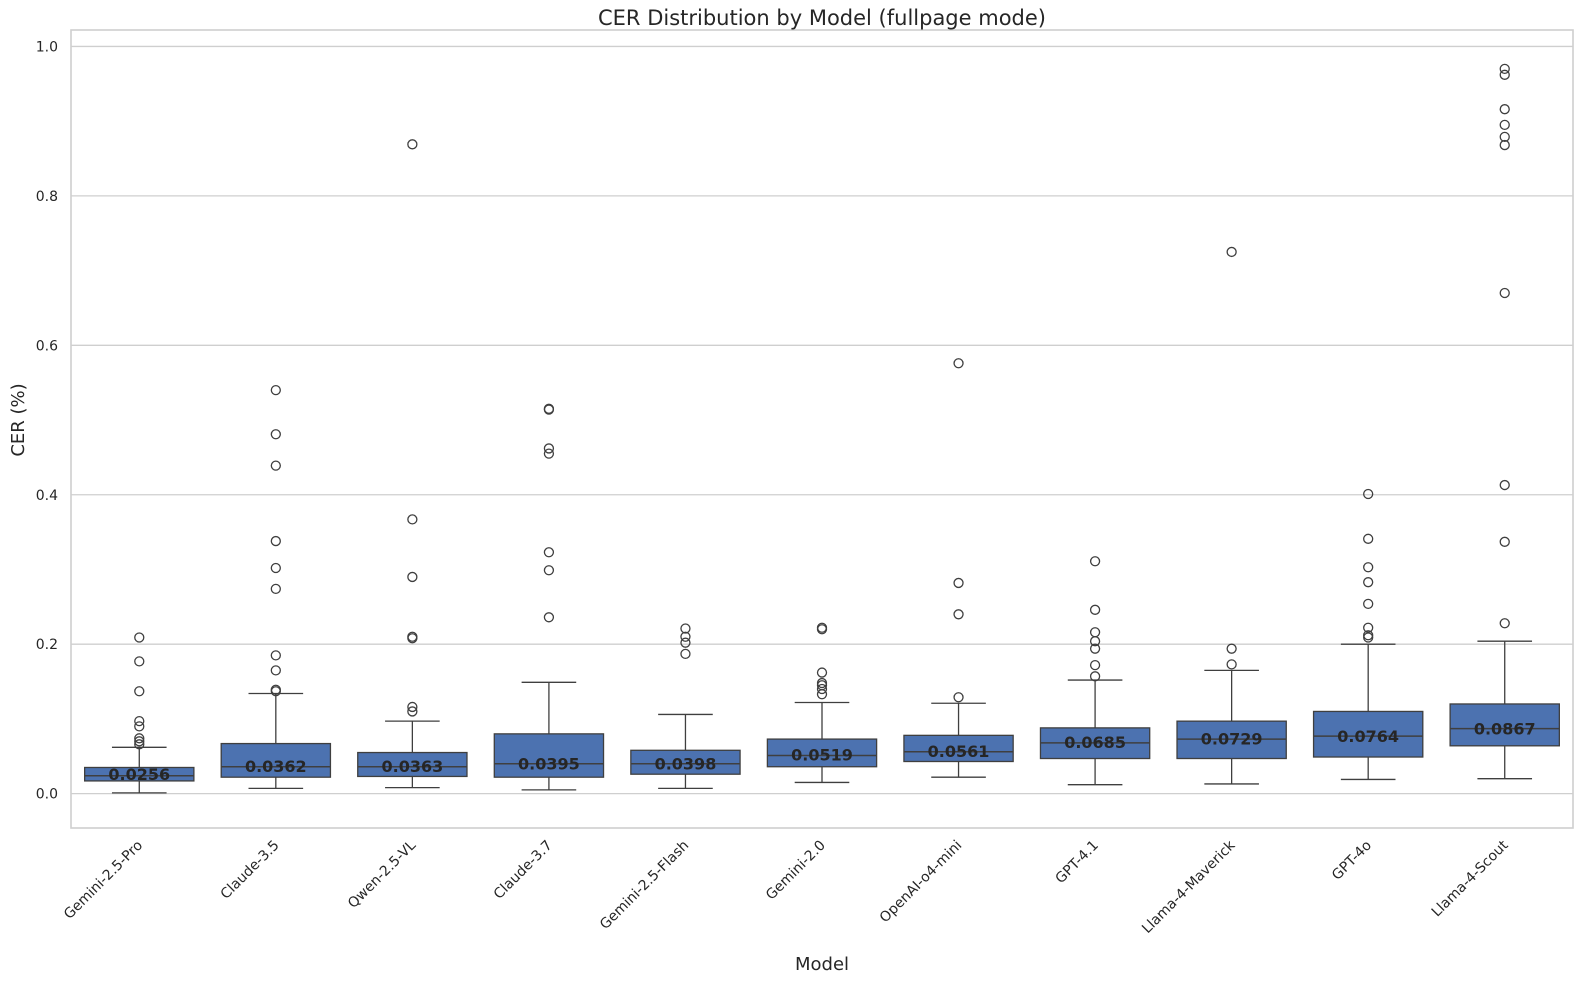 The image size is (1584, 984). What do you see at coordinates (103, 880) in the screenshot?
I see `x-tick-label: Gemini-2.5-Pro` at bounding box center [103, 880].